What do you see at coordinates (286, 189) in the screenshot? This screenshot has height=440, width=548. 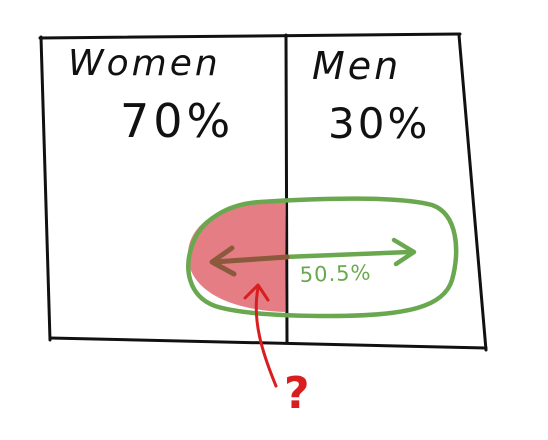 I see `divider-line` at bounding box center [286, 189].